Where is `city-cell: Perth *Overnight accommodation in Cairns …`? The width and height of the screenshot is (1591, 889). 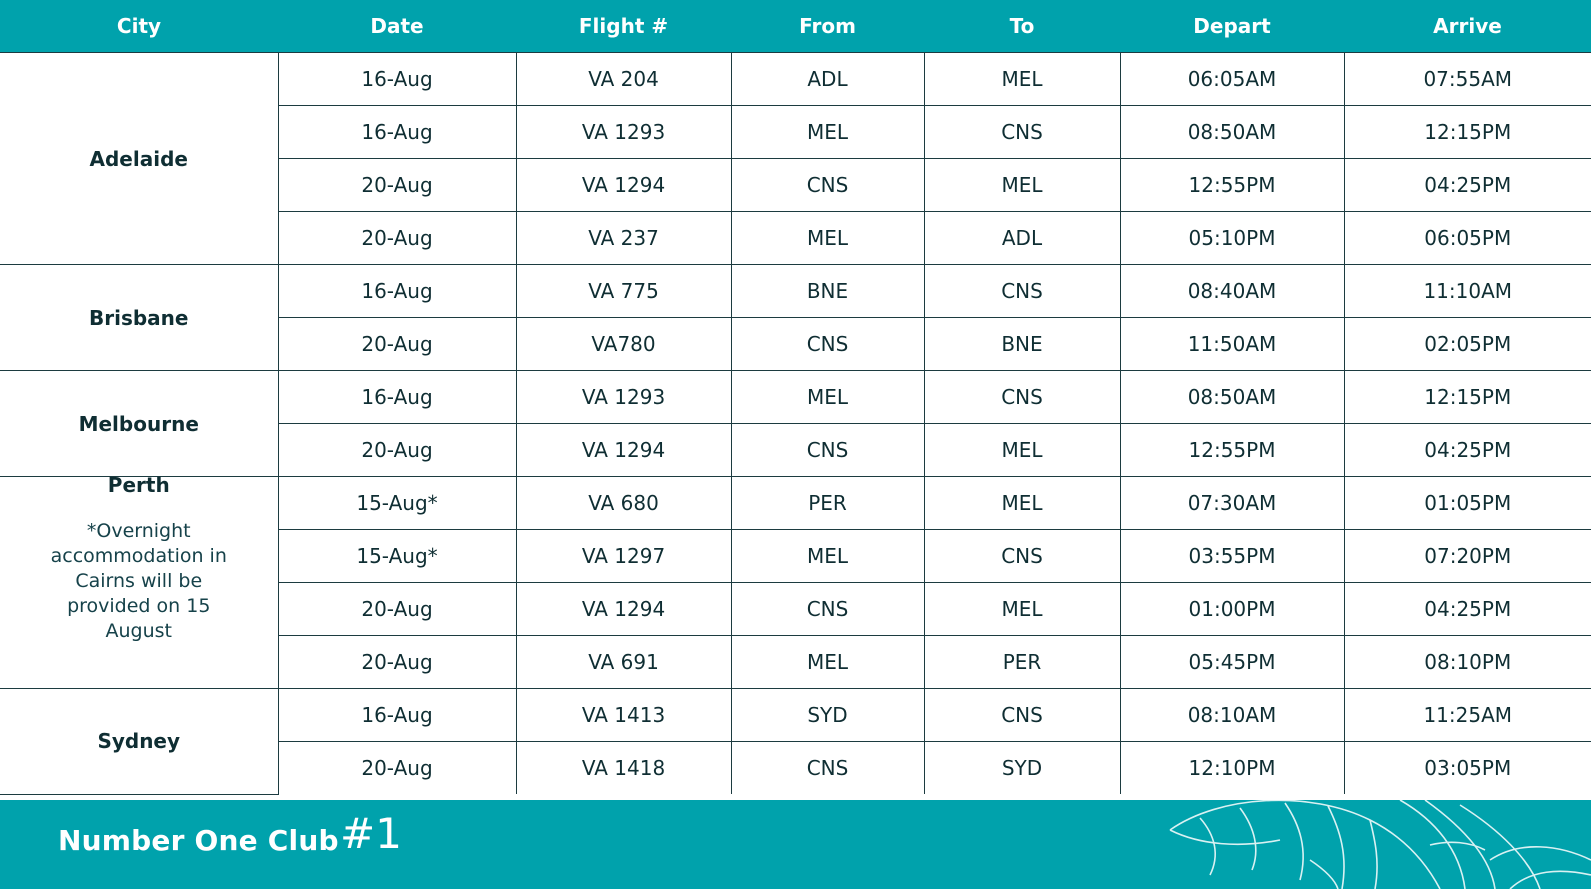
city-cell: Perth *Overnight accommodation in Cairns … is located at coordinates (139, 581).